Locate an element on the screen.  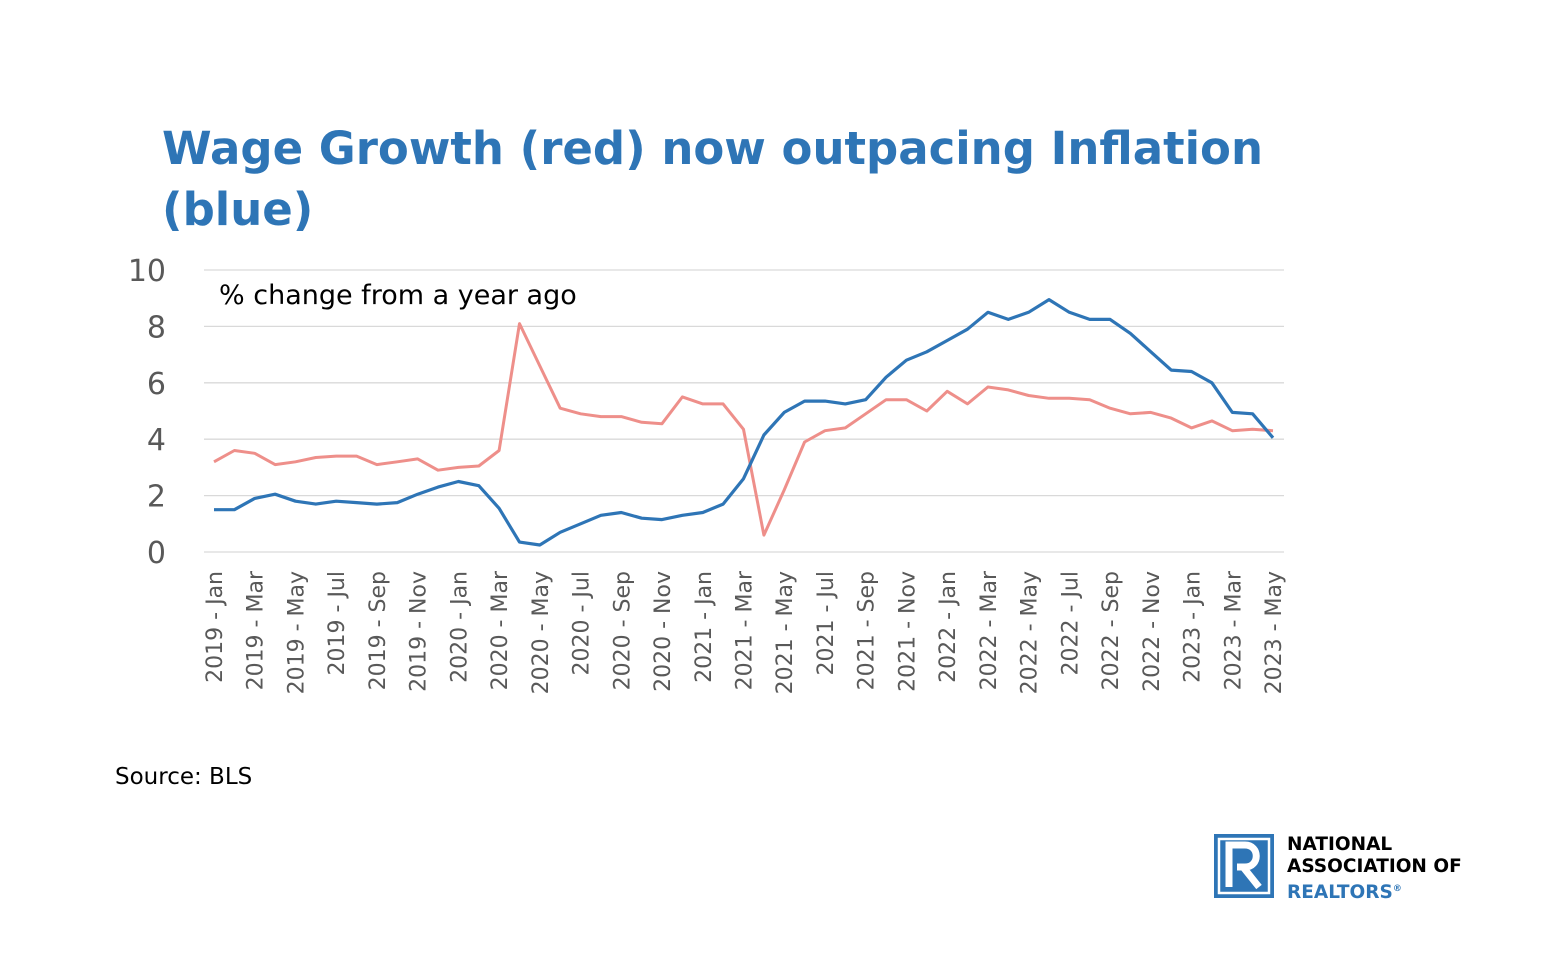
y-tick-label: 2 is located at coordinates (156, 497).